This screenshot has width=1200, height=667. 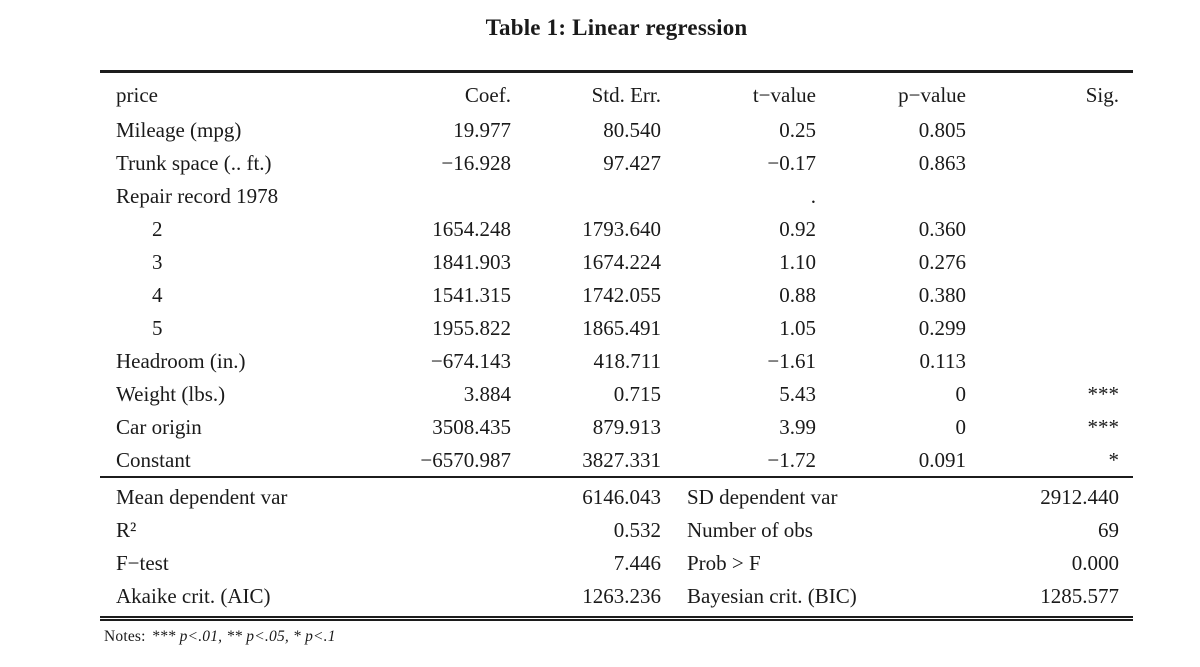 I want to click on stderr-value: 418.711, so click(x=627, y=361).